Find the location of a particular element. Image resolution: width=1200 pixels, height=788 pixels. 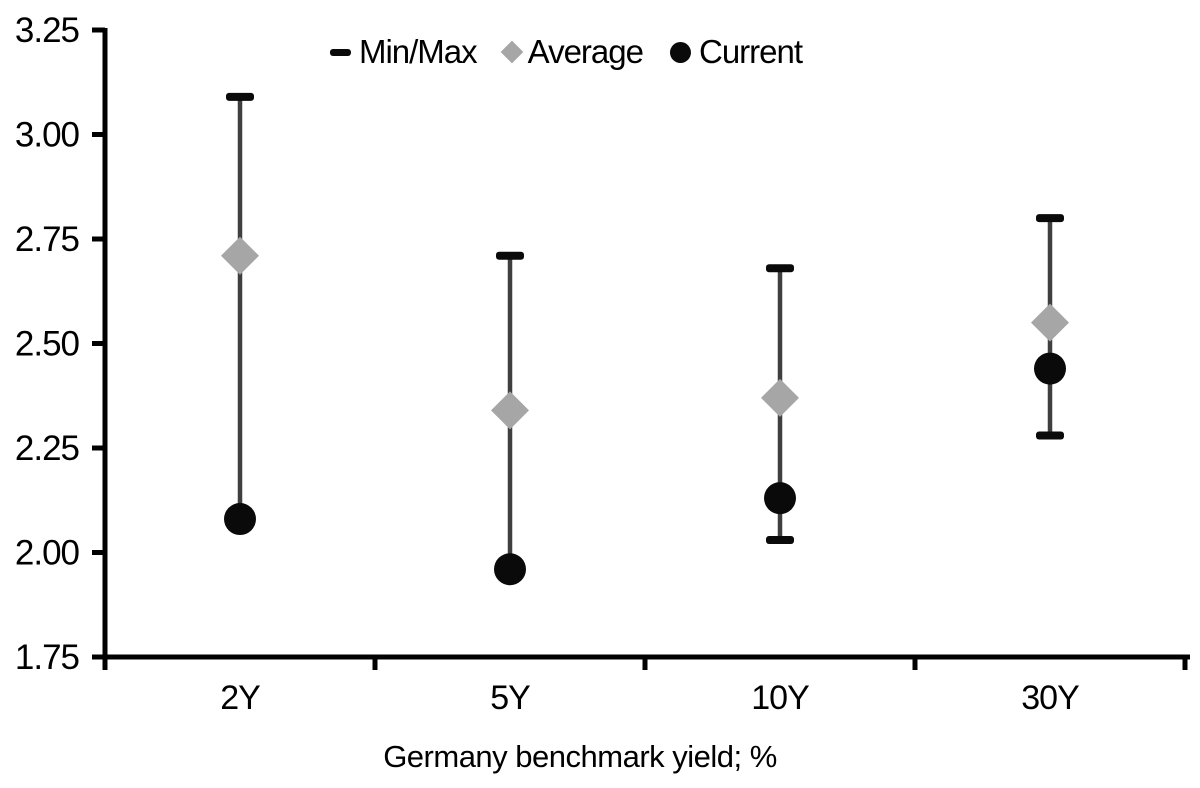

y-tick-label: 3.25 is located at coordinates (47, 30).